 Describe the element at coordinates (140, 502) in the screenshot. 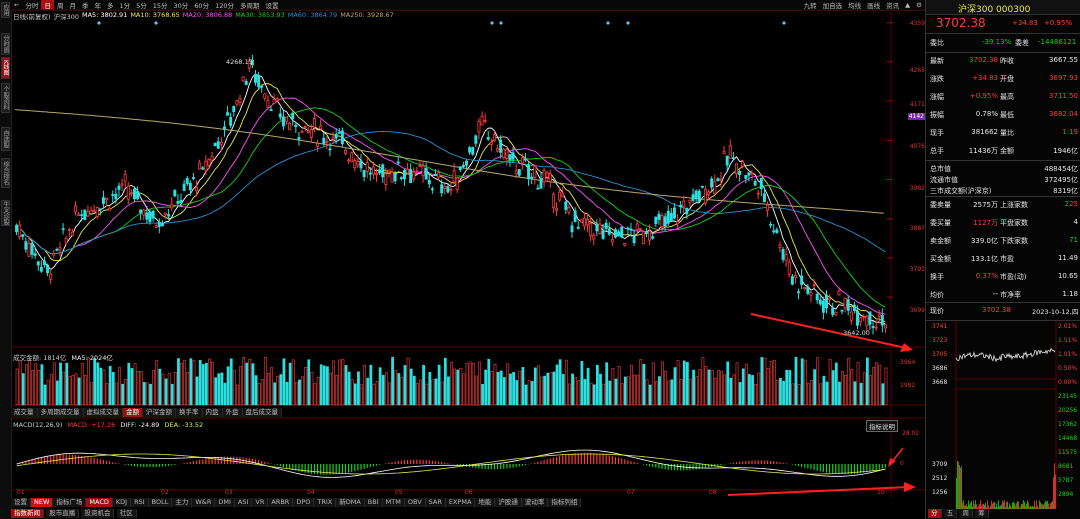

I see `indicator-tab: RSI` at that location.